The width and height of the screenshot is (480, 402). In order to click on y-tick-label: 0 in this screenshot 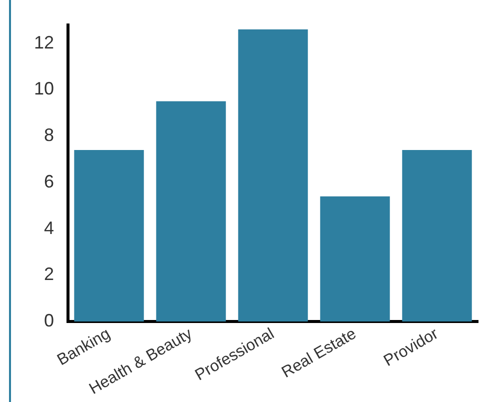, I will do `click(49, 320)`.